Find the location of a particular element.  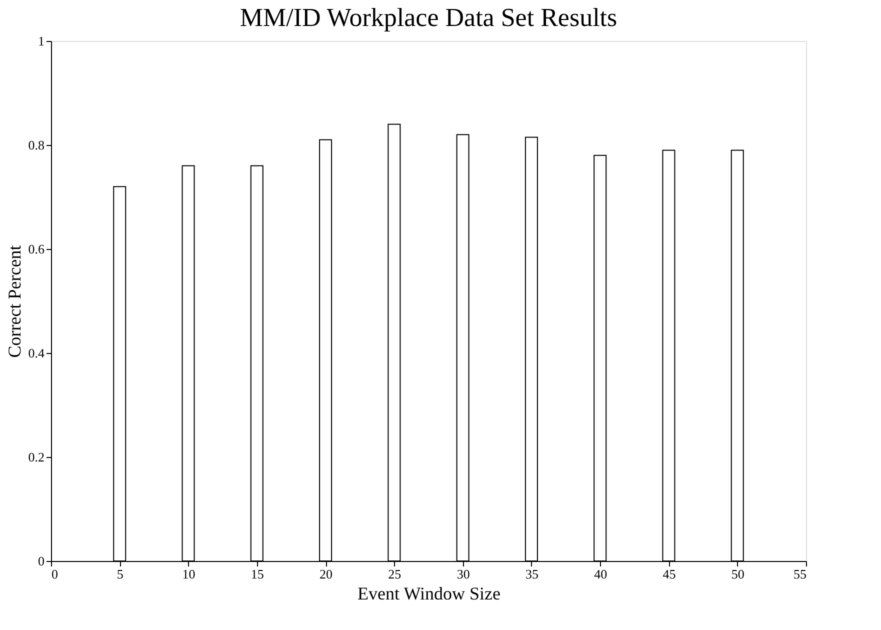

x-tick-label: 40 is located at coordinates (601, 574).